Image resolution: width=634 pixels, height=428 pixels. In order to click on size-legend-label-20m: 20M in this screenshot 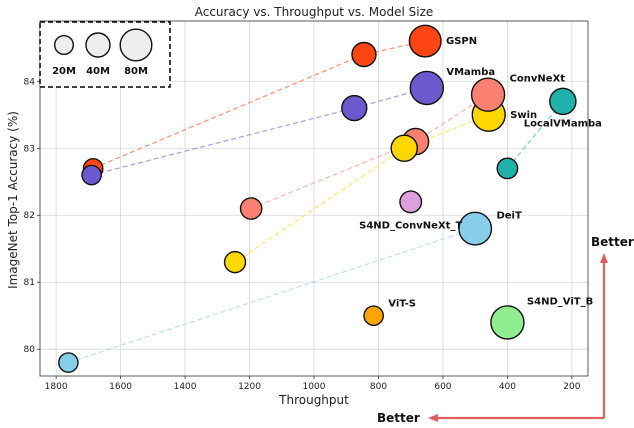, I will do `click(64, 71)`.